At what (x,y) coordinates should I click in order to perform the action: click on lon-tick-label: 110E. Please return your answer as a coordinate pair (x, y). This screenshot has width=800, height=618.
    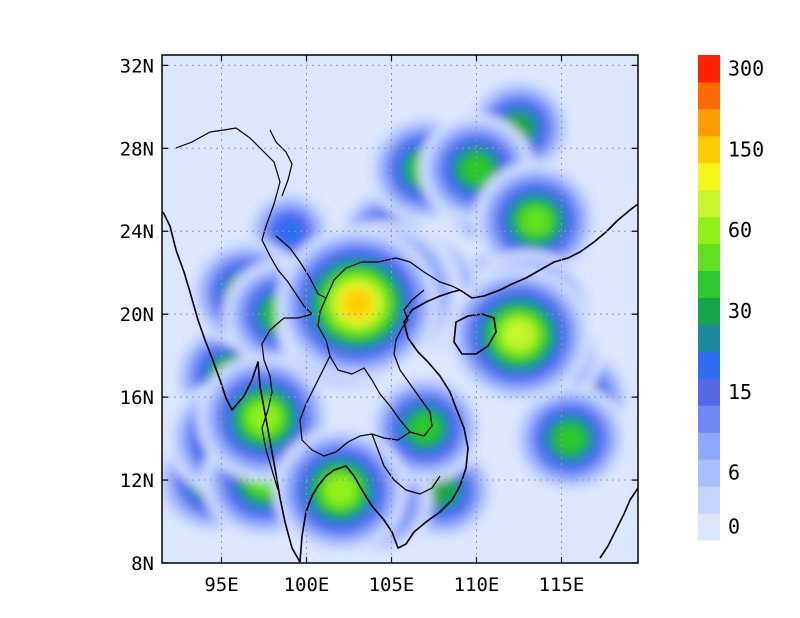
    Looking at the image, I should click on (477, 585).